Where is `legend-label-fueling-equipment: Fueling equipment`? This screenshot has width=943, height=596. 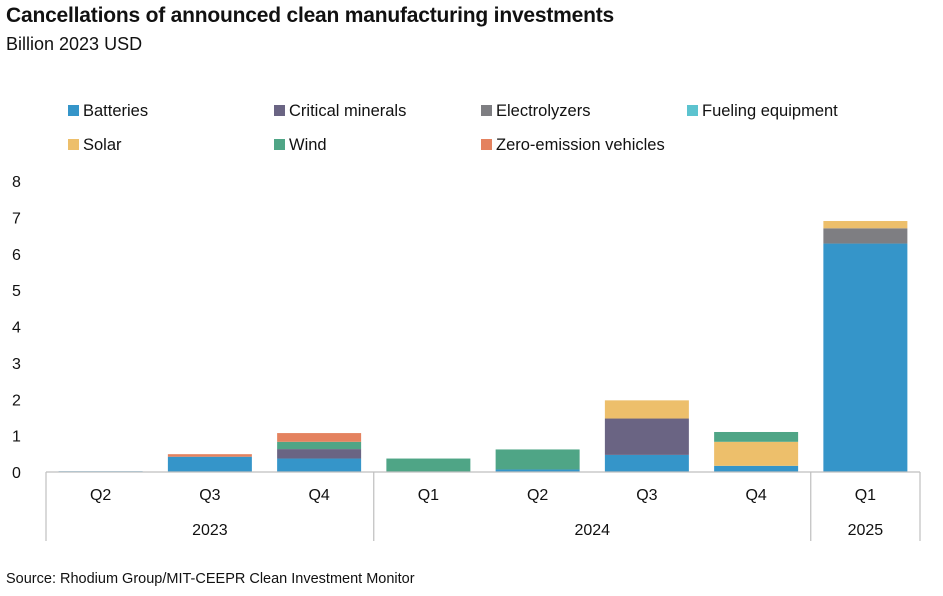 legend-label-fueling-equipment: Fueling equipment is located at coordinates (770, 111).